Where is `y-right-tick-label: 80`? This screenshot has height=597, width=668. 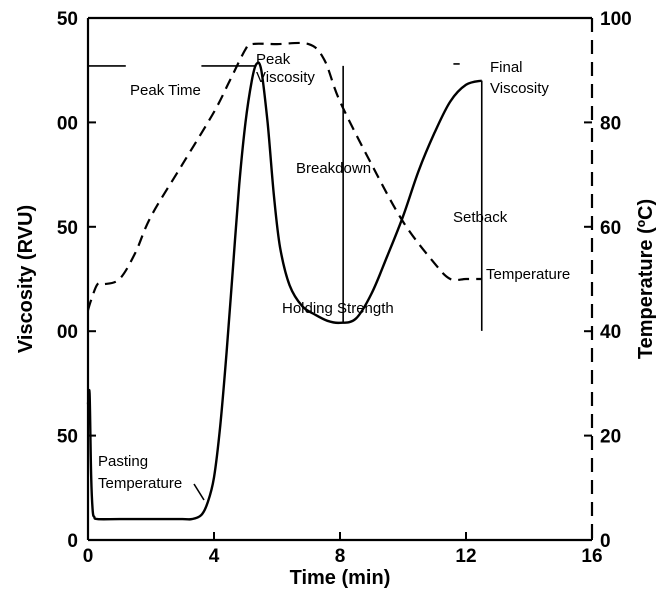
y-right-tick-label: 80 is located at coordinates (610, 123).